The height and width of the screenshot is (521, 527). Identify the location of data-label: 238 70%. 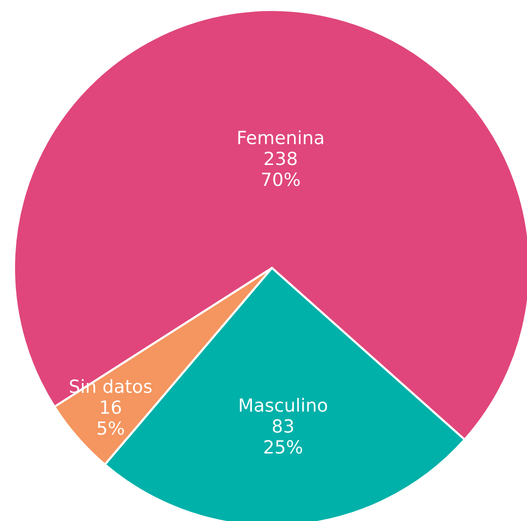
(281, 169).